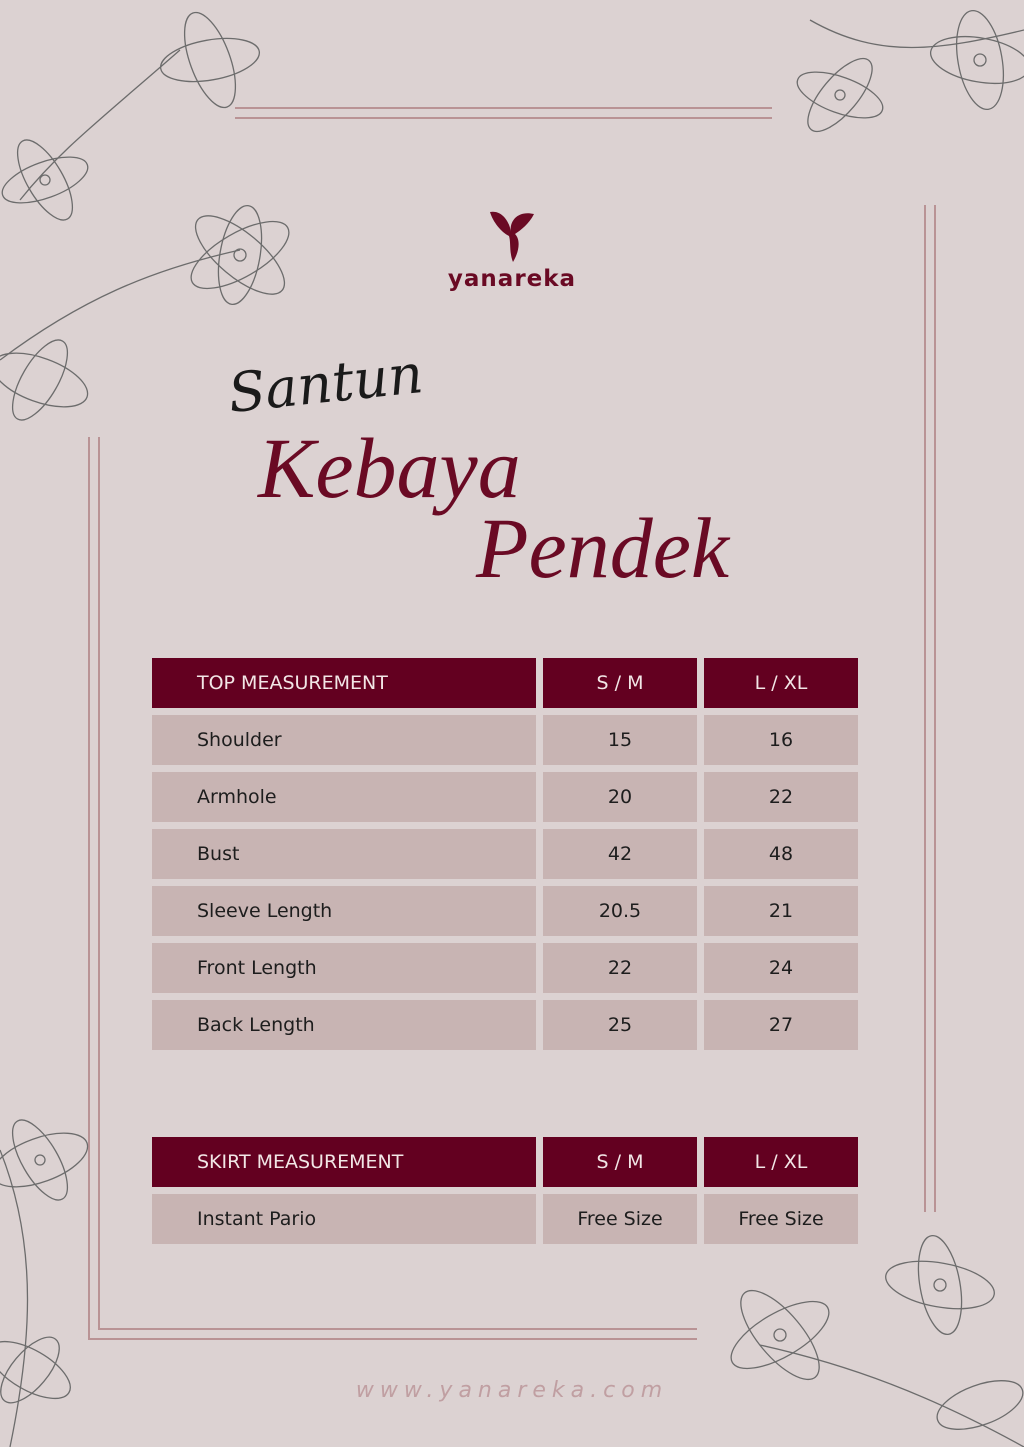 The image size is (1024, 1447). I want to click on website-url: www.yanareka.com, so click(512, 1390).